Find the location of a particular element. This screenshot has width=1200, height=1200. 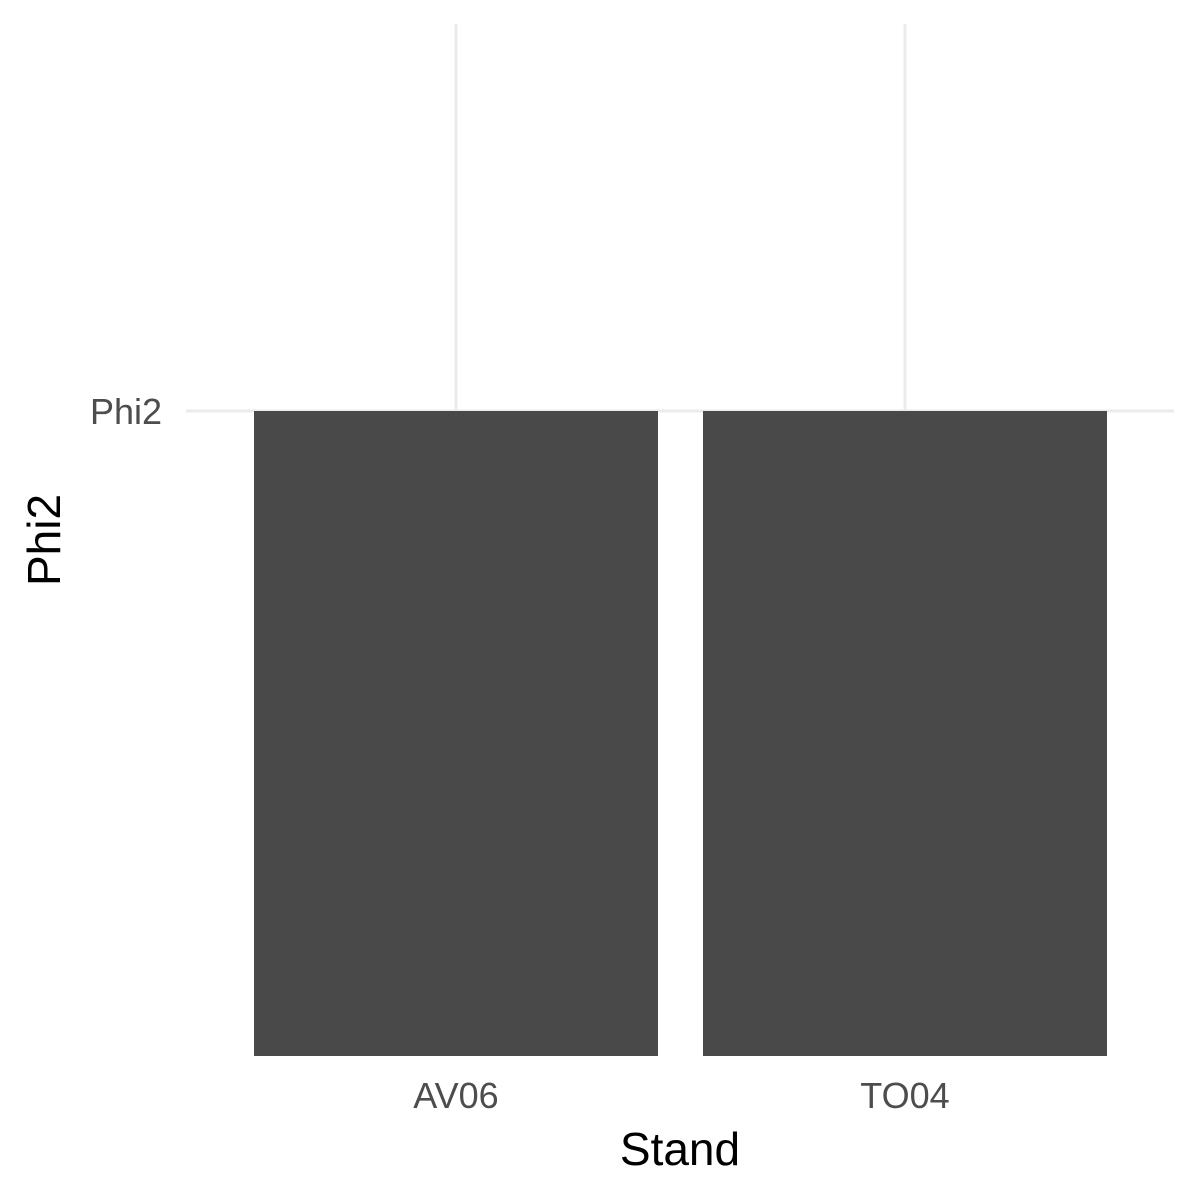

x-tick-label: AV06 is located at coordinates (455, 1095).